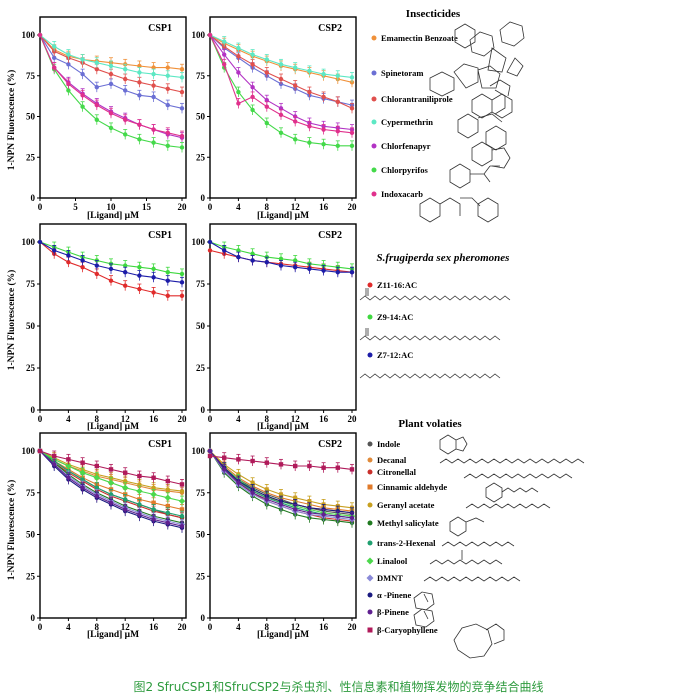 The image size is (677, 700). I want to click on chart-title: CSP2, so click(330, 235).